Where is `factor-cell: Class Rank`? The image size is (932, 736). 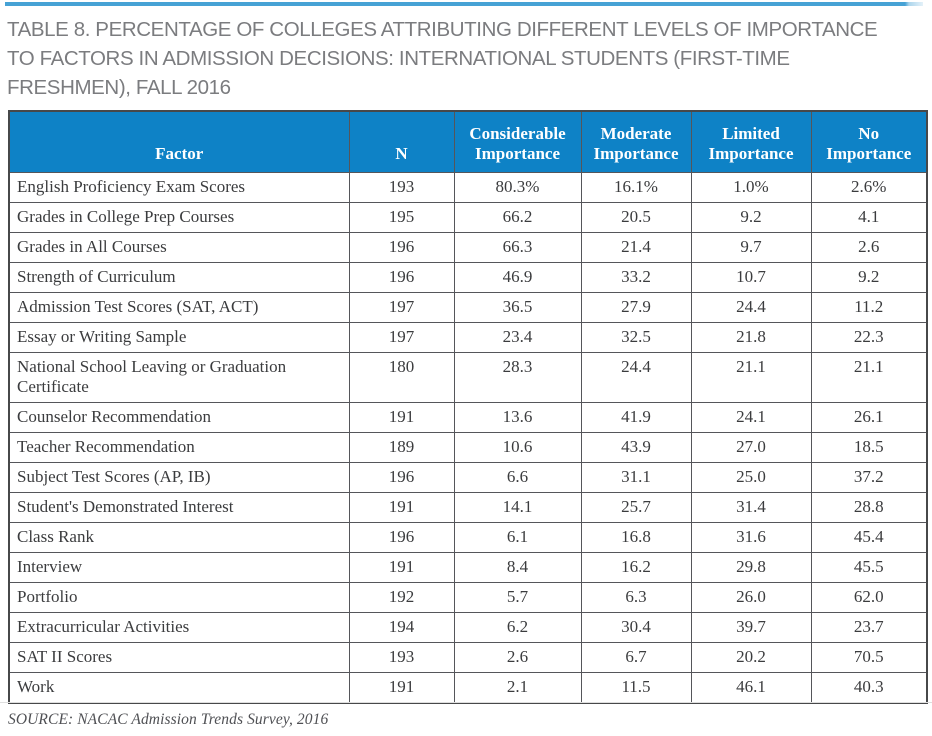 factor-cell: Class Rank is located at coordinates (179, 537).